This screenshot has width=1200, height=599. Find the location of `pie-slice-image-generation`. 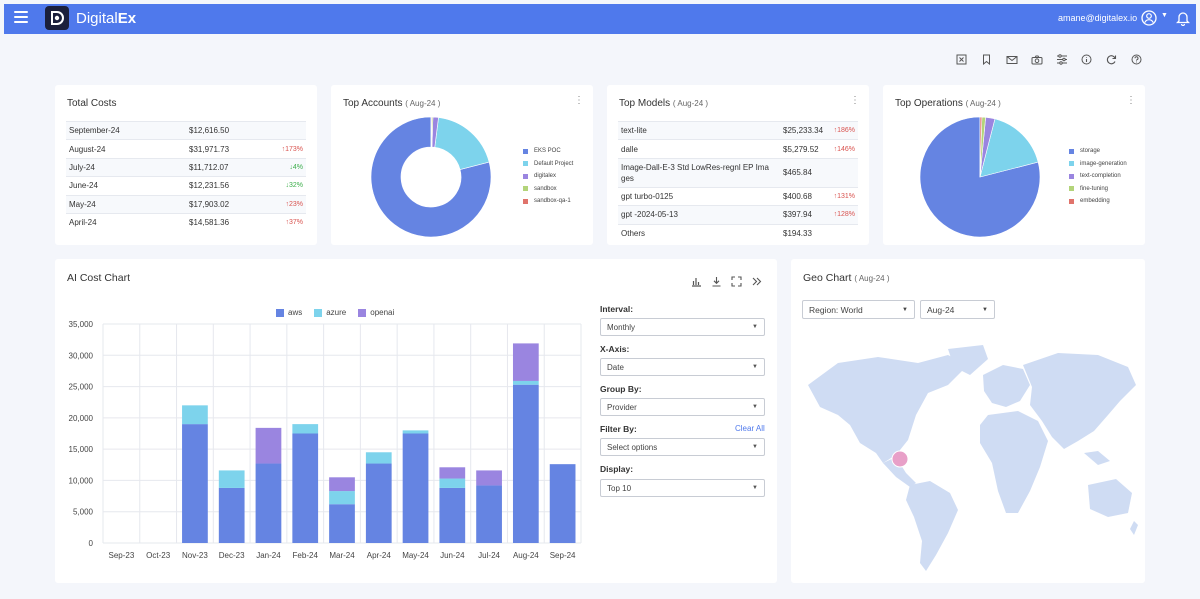

pie-slice-image-generation is located at coordinates (1009, 148).